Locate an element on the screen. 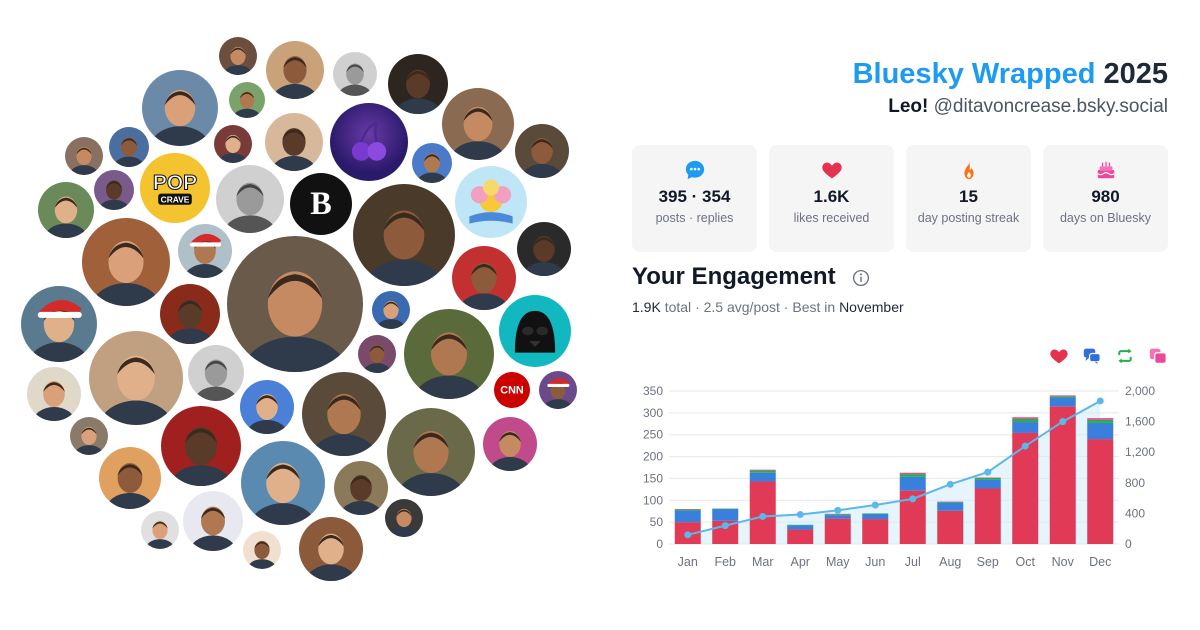  left-axis-tick: 300 is located at coordinates (653, 413).